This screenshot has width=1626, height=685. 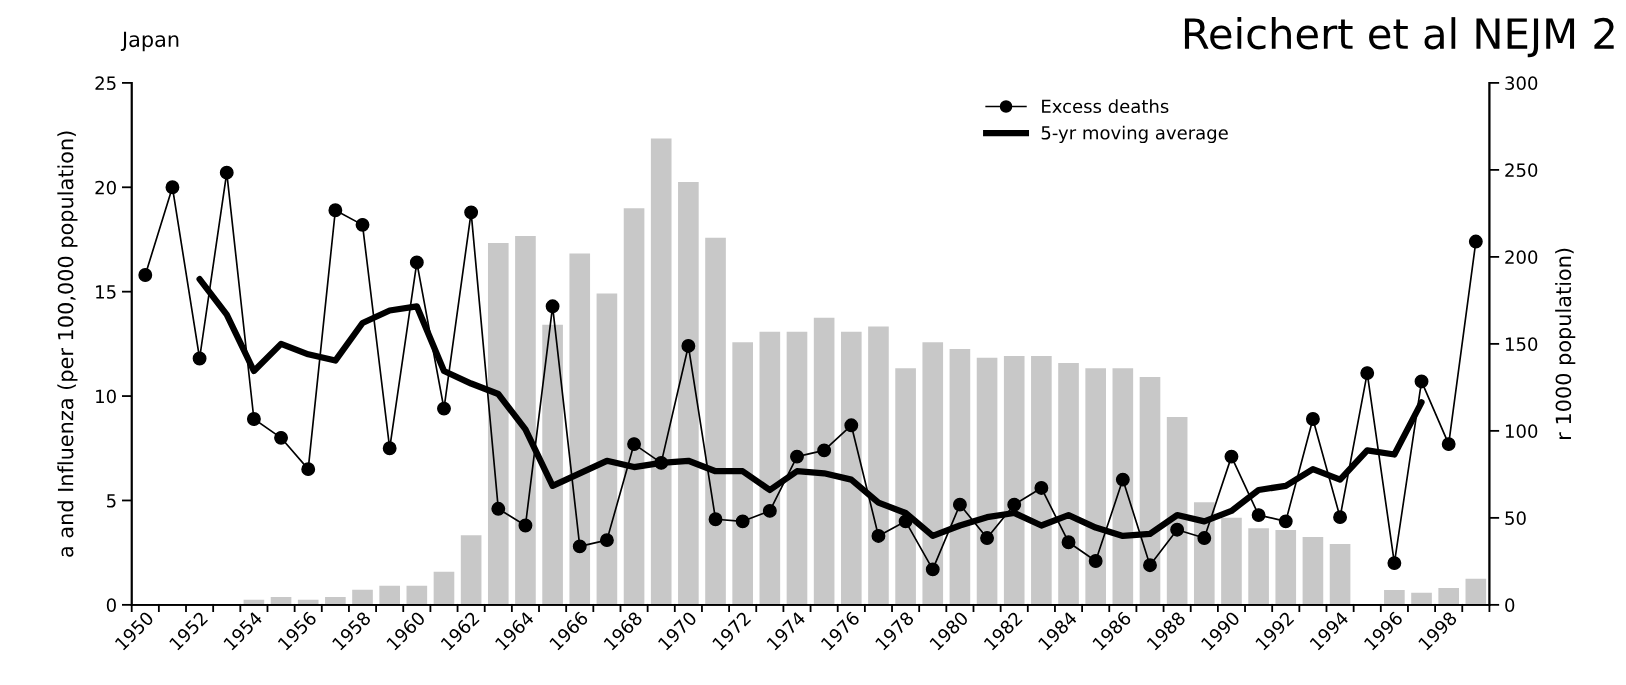 I want to click on legend-label: Excess deaths, so click(x=1105, y=106).